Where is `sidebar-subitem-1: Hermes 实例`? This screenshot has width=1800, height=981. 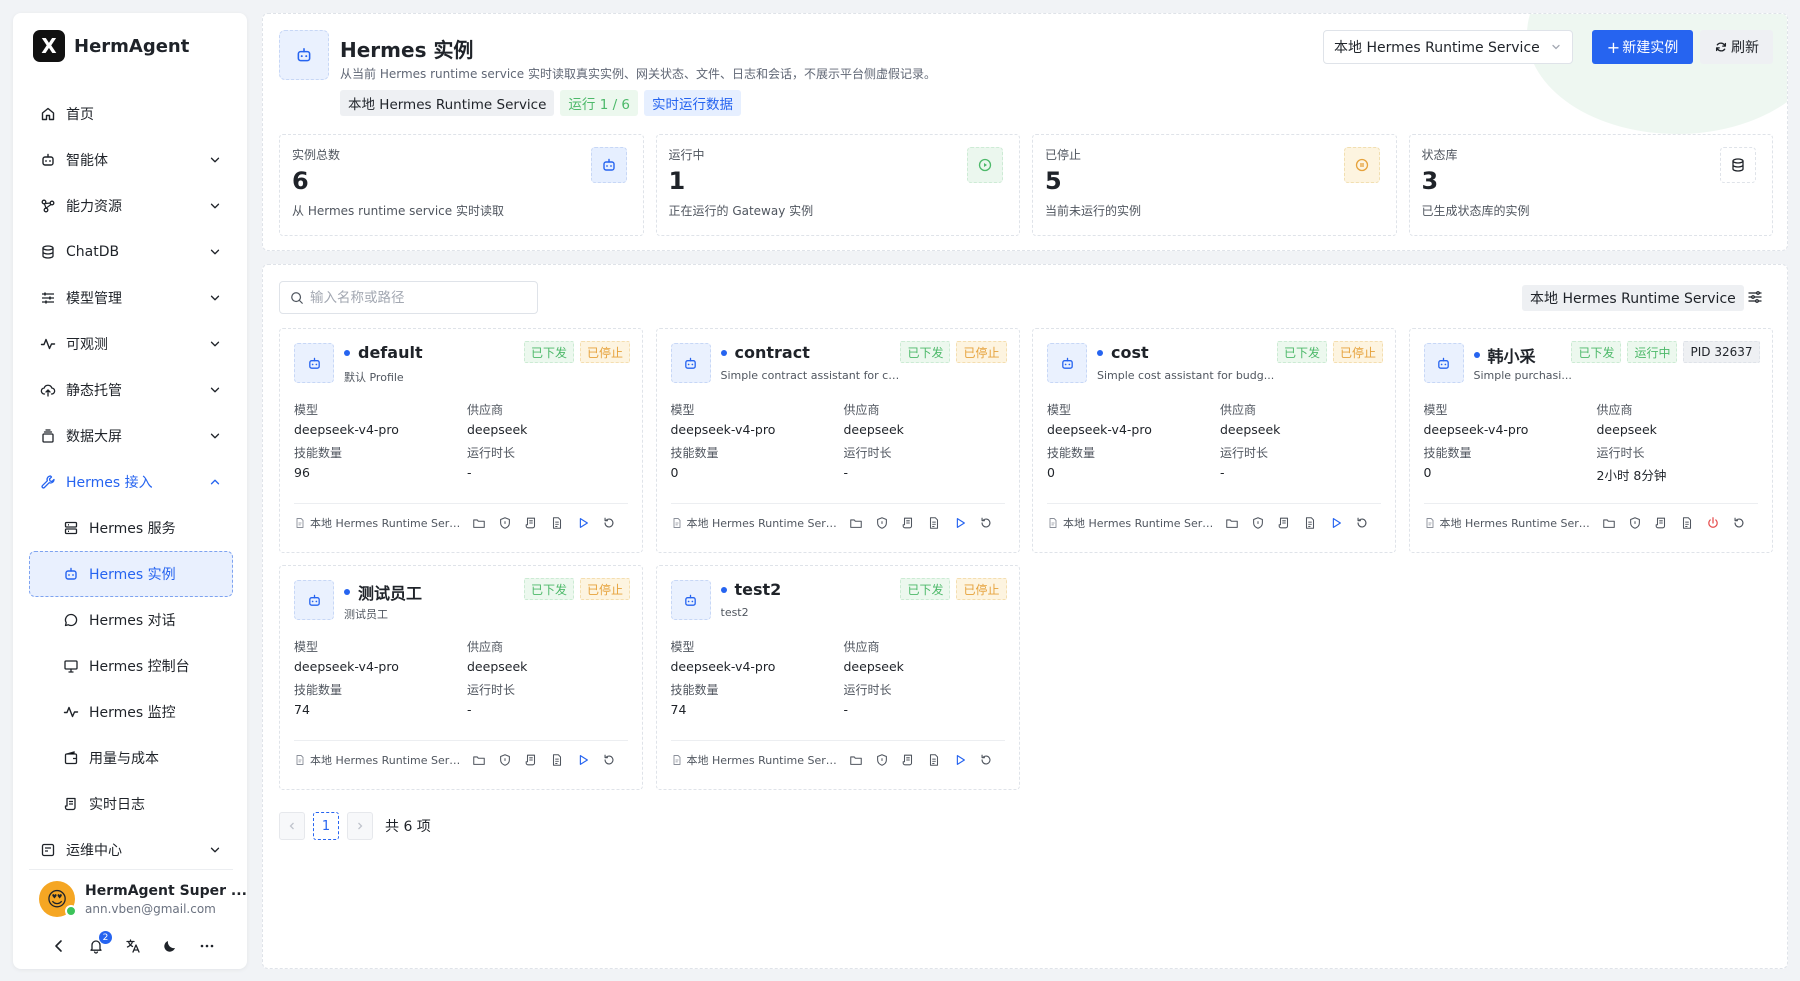
sidebar-subitem-1: Hermes 实例 is located at coordinates (131, 574).